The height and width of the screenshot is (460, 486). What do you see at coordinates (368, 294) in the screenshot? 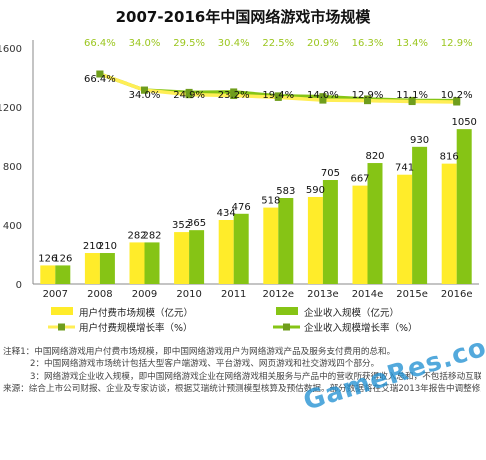
I see `x-tick-label: 2014e` at bounding box center [368, 294].